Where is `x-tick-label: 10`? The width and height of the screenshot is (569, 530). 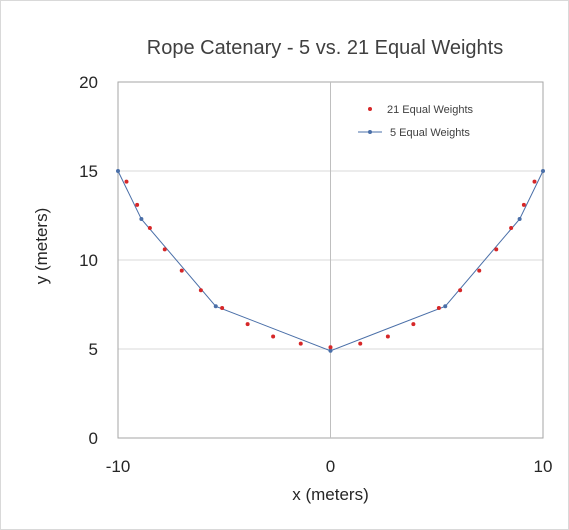
x-tick-label: 10 is located at coordinates (543, 466).